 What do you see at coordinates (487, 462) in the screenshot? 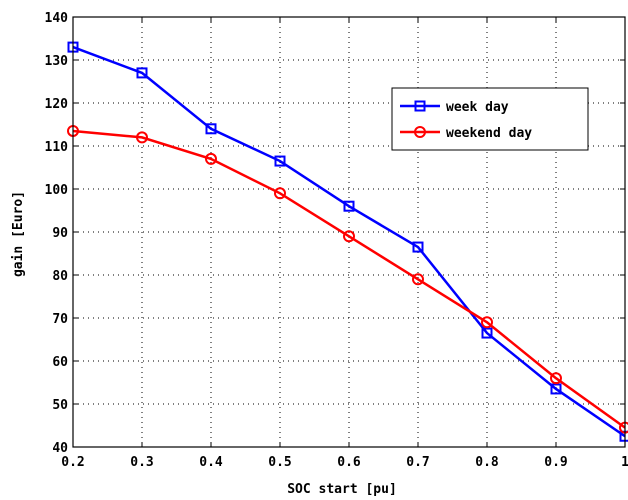
I see `x-tick-label: 0.8` at bounding box center [487, 462].